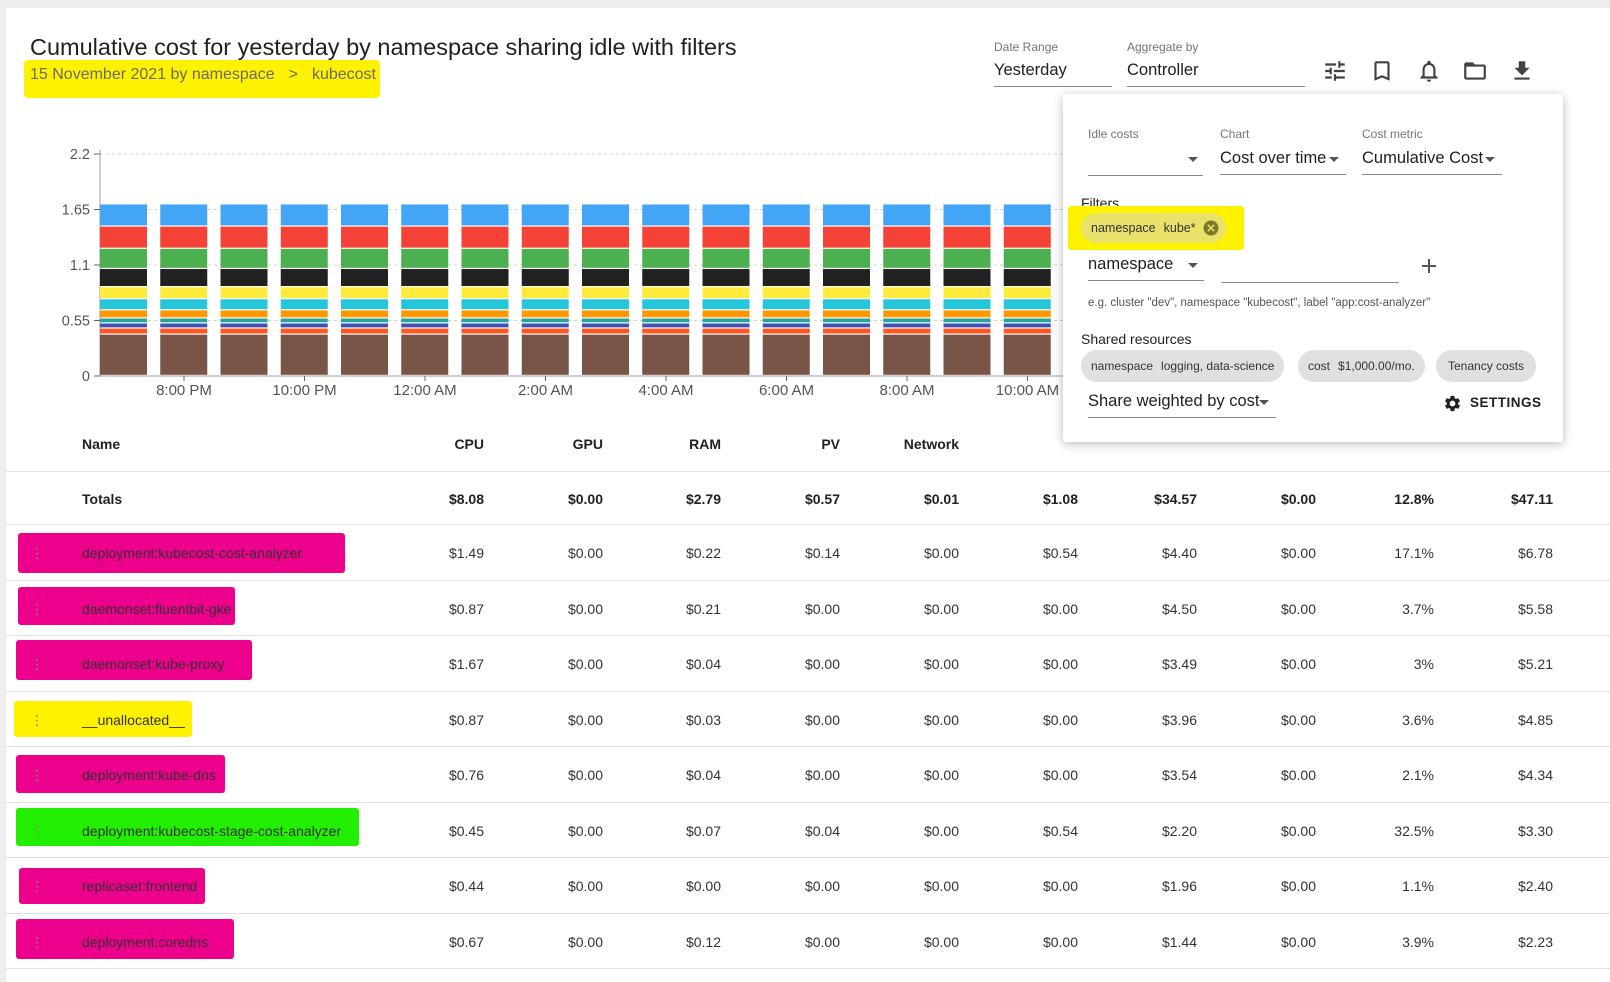 The image size is (1610, 982). I want to click on filter-value-input, so click(1310, 269).